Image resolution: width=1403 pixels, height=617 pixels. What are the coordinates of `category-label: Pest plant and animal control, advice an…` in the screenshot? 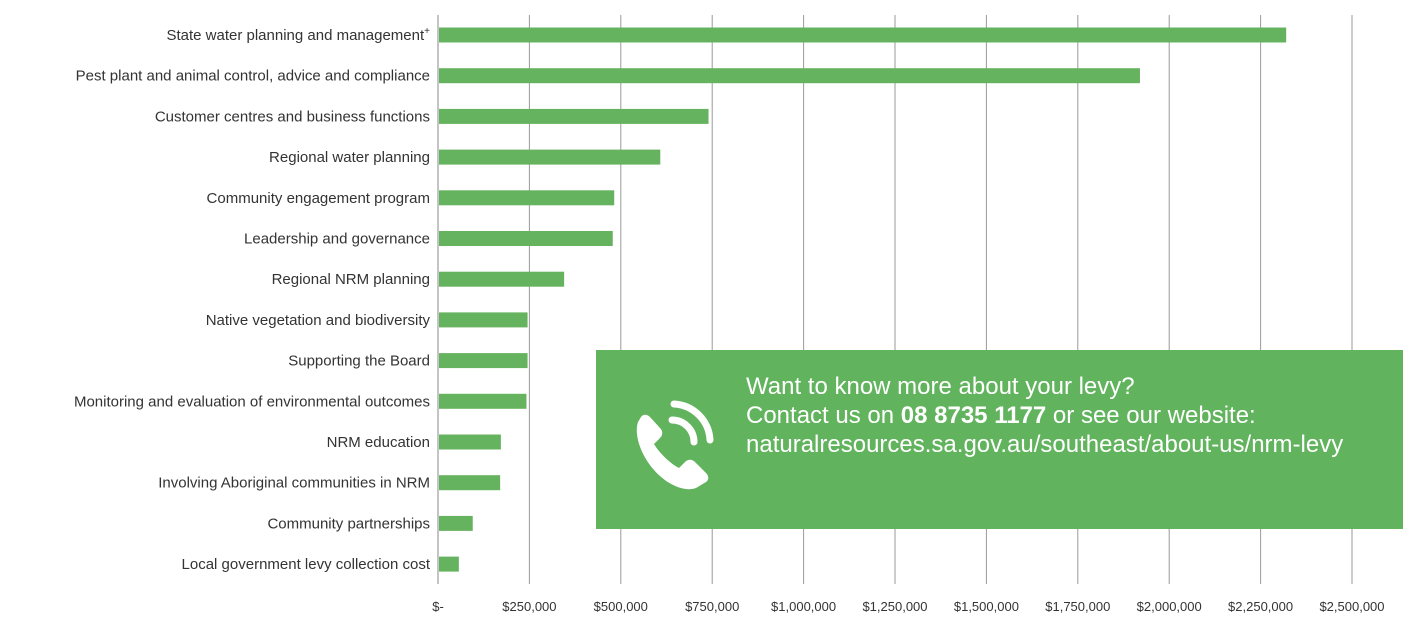 It's located at (253, 76).